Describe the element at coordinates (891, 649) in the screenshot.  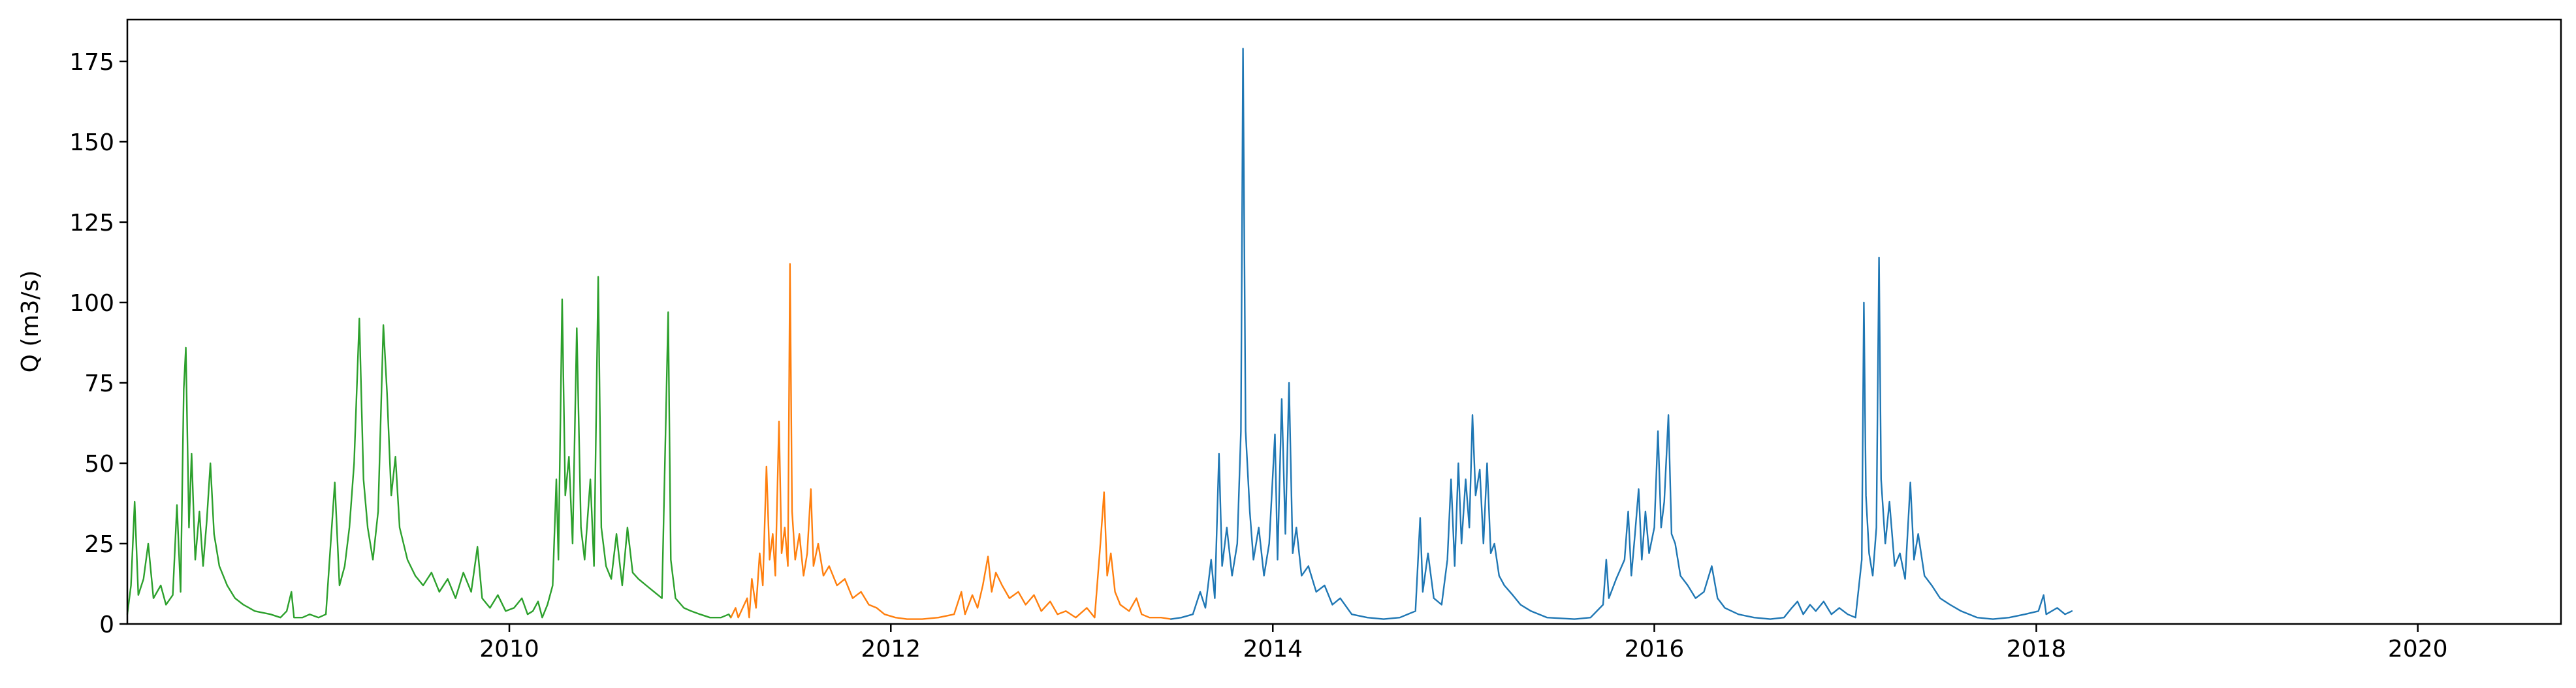
I see `x-tick-label: 2012` at that location.